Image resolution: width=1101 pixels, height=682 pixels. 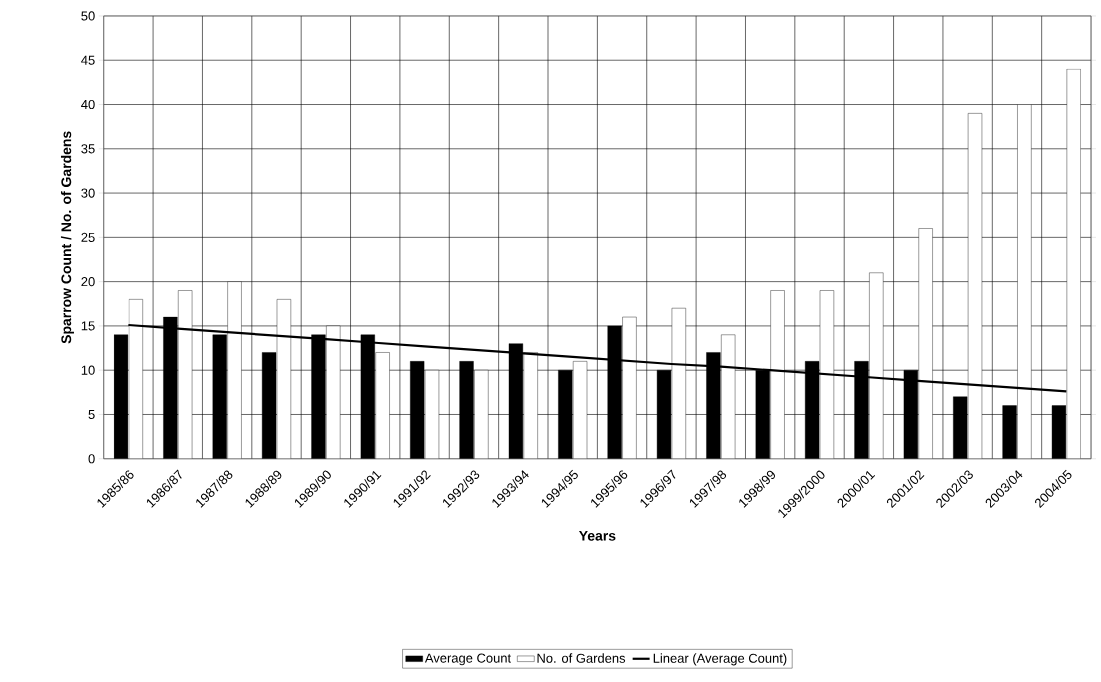 I want to click on legend-label: Linear (Average Count), so click(x=720, y=659).